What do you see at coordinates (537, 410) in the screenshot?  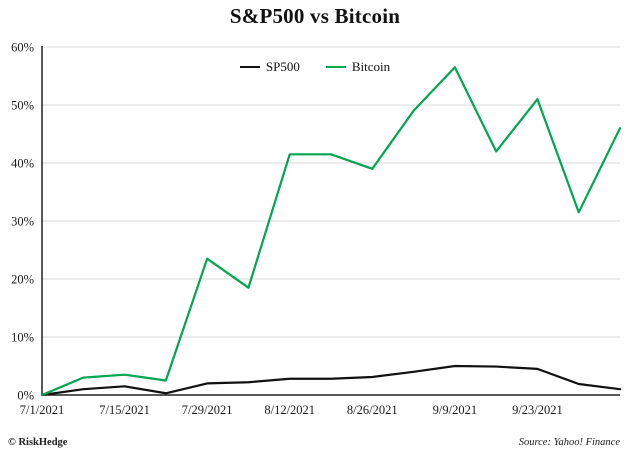 I see `x-axis-tick-label: 9/23/2021` at bounding box center [537, 410].